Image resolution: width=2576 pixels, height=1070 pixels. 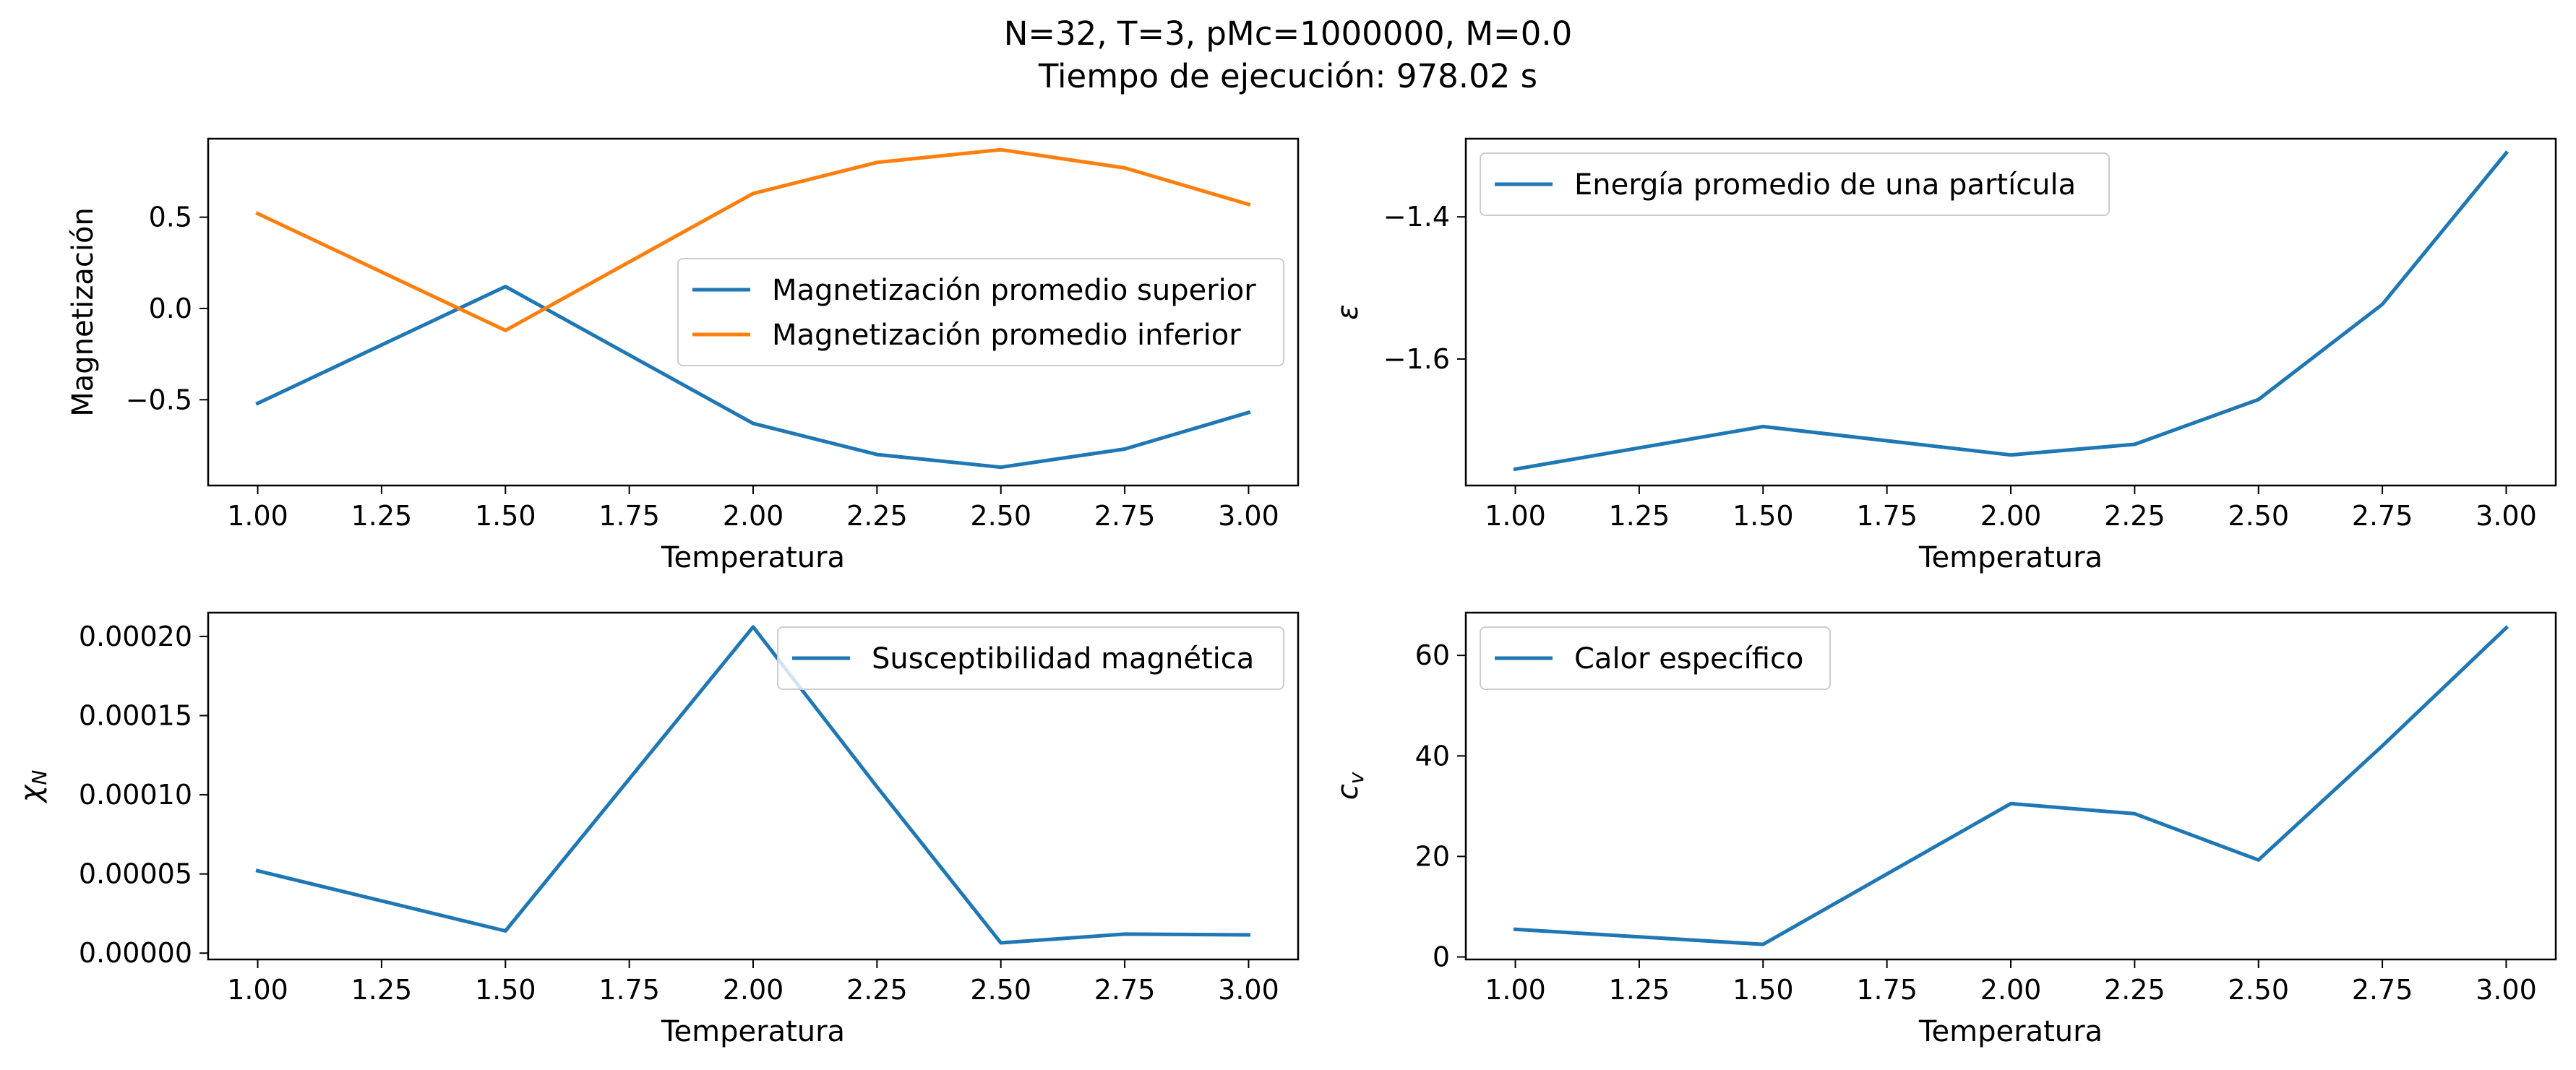 I want to click on figure-title-line1: N=32, T=3, pMc=1000000, M=0.0, so click(x=1288, y=33).